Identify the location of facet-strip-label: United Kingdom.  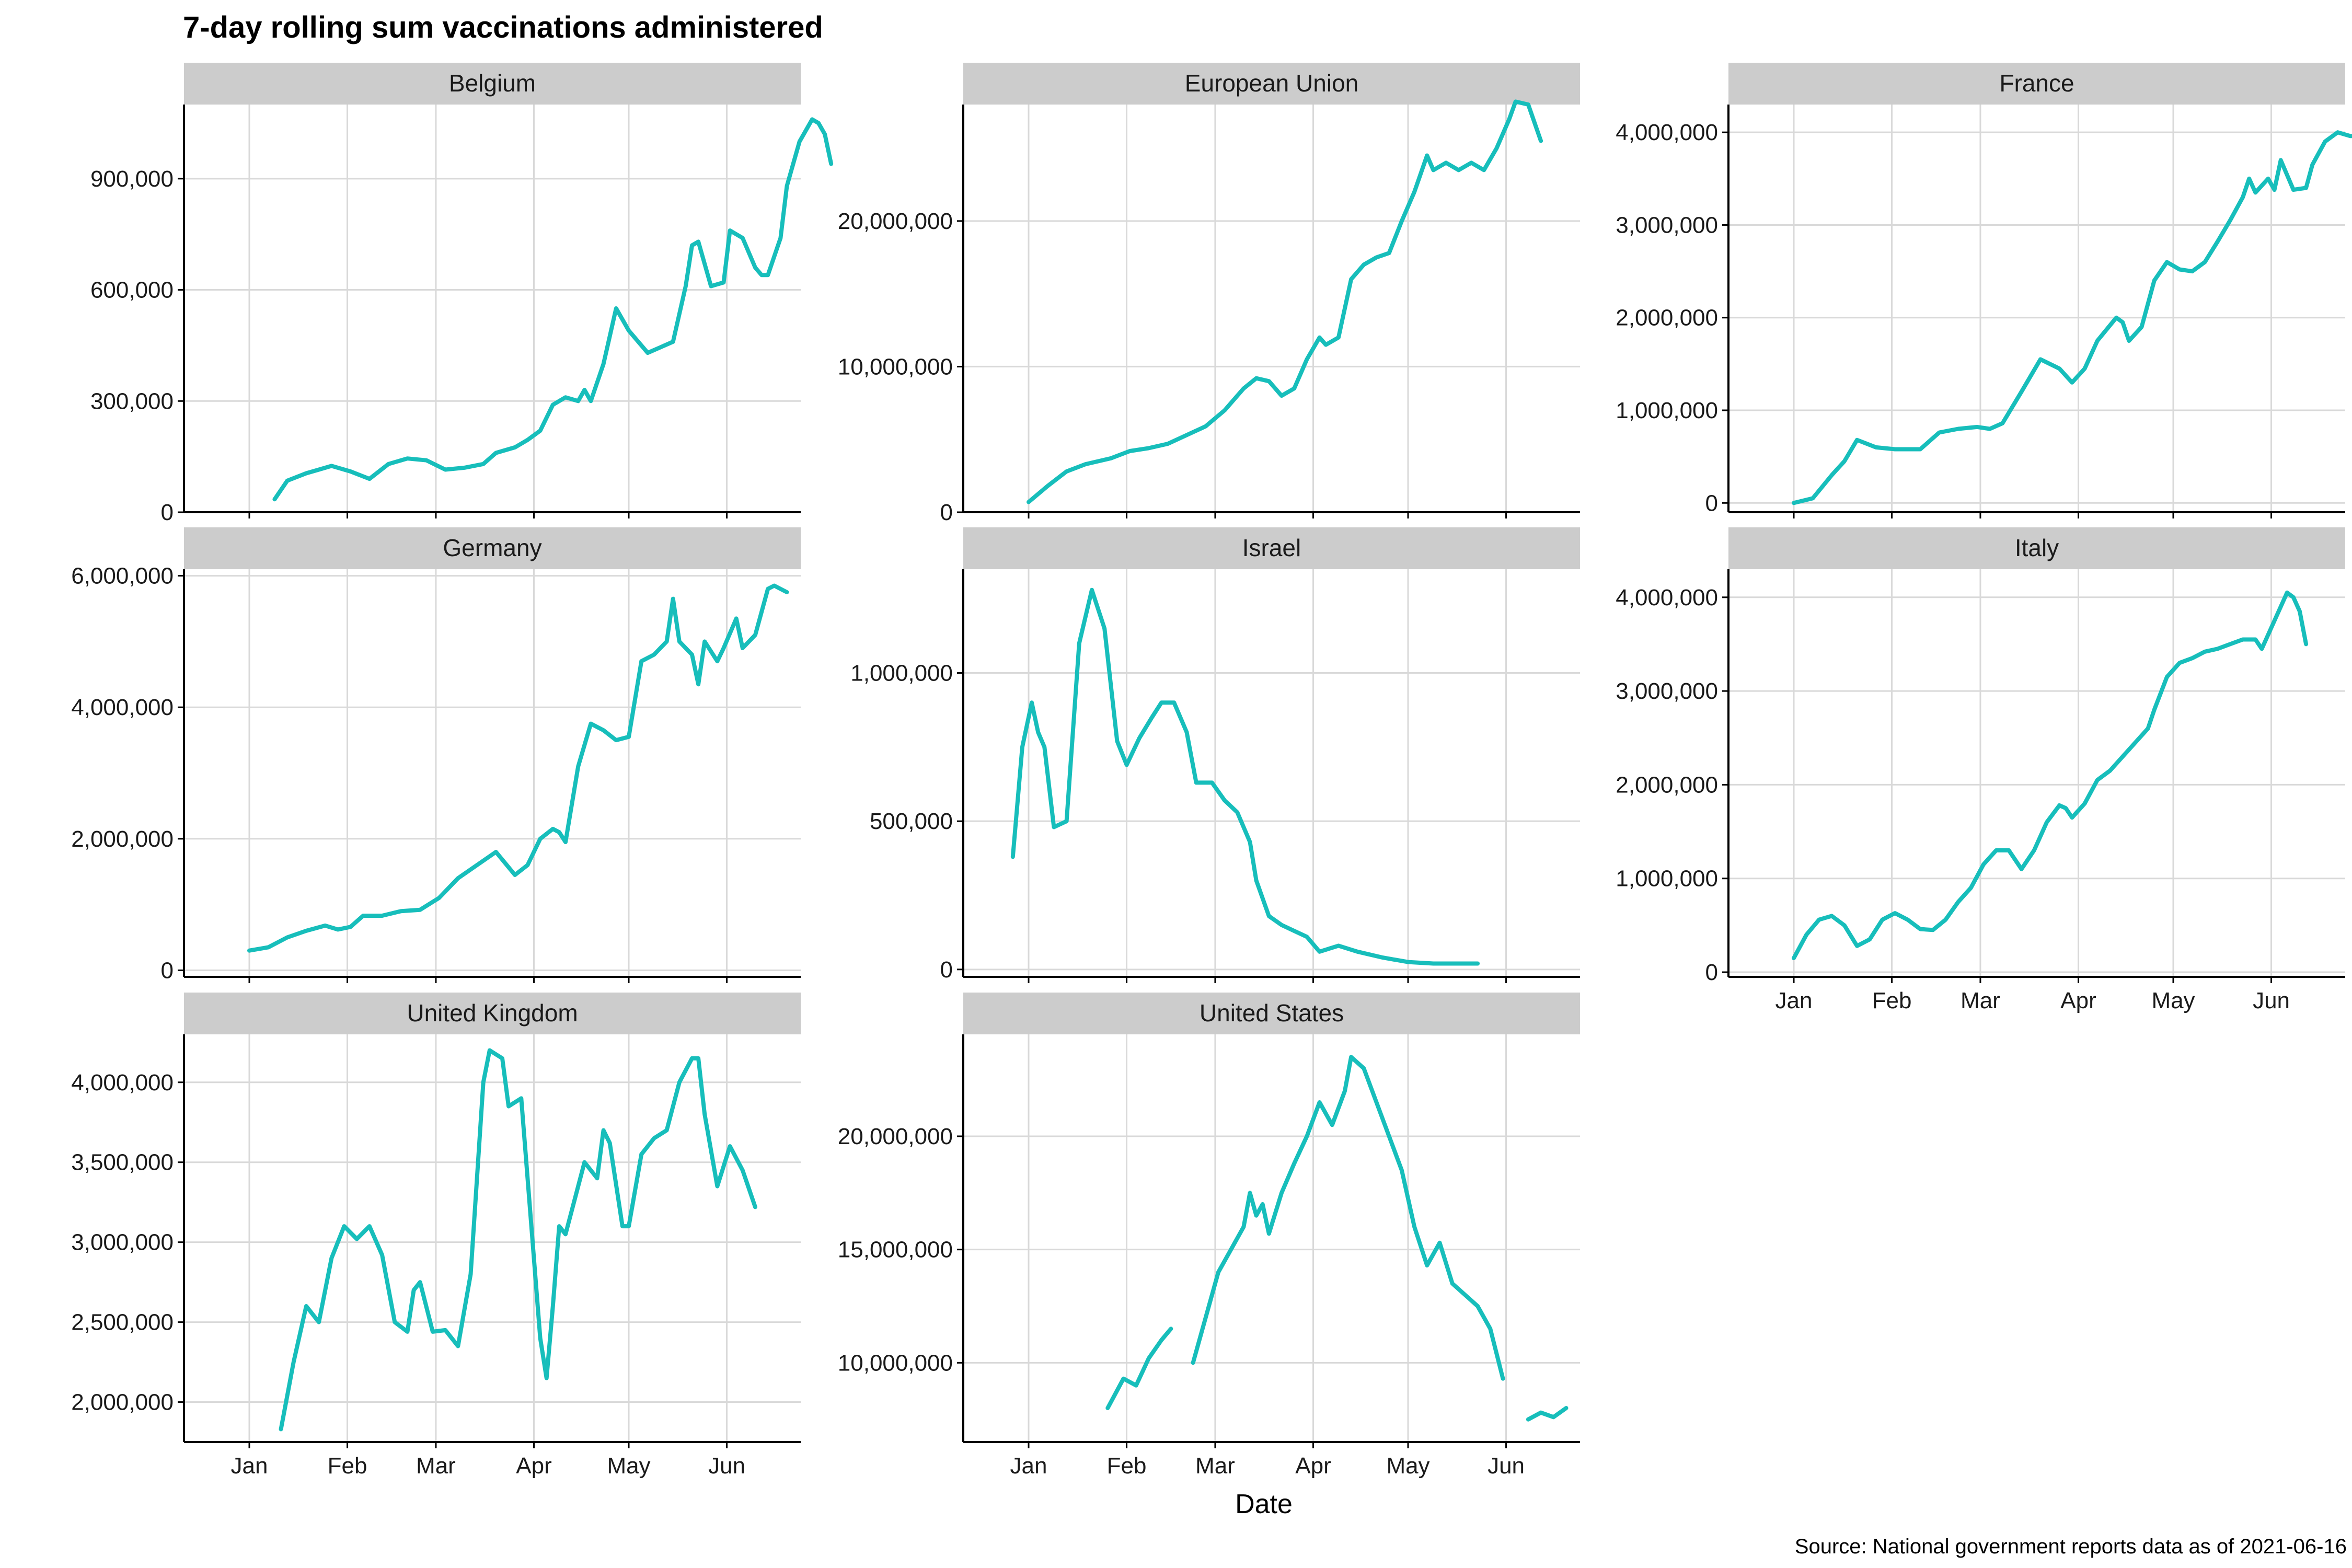
(492, 1013).